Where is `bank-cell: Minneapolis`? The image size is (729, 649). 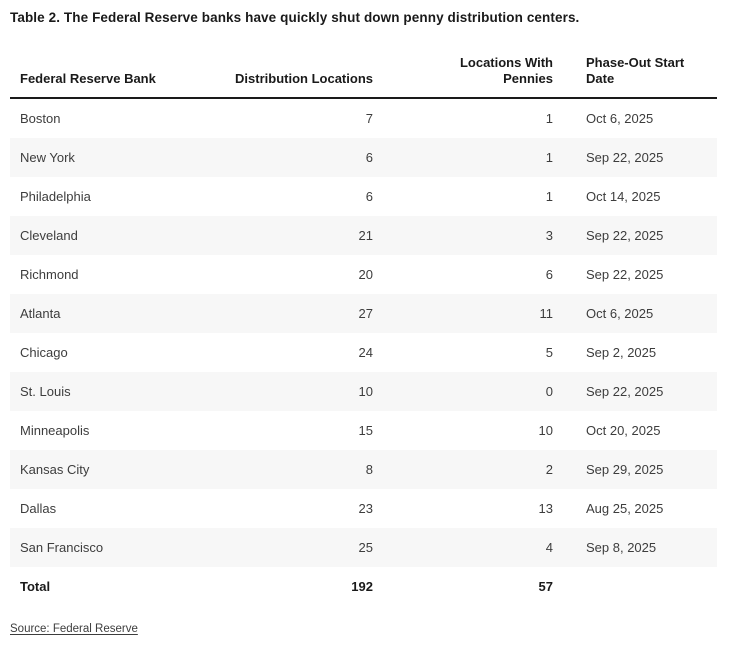
bank-cell: Minneapolis is located at coordinates (55, 430).